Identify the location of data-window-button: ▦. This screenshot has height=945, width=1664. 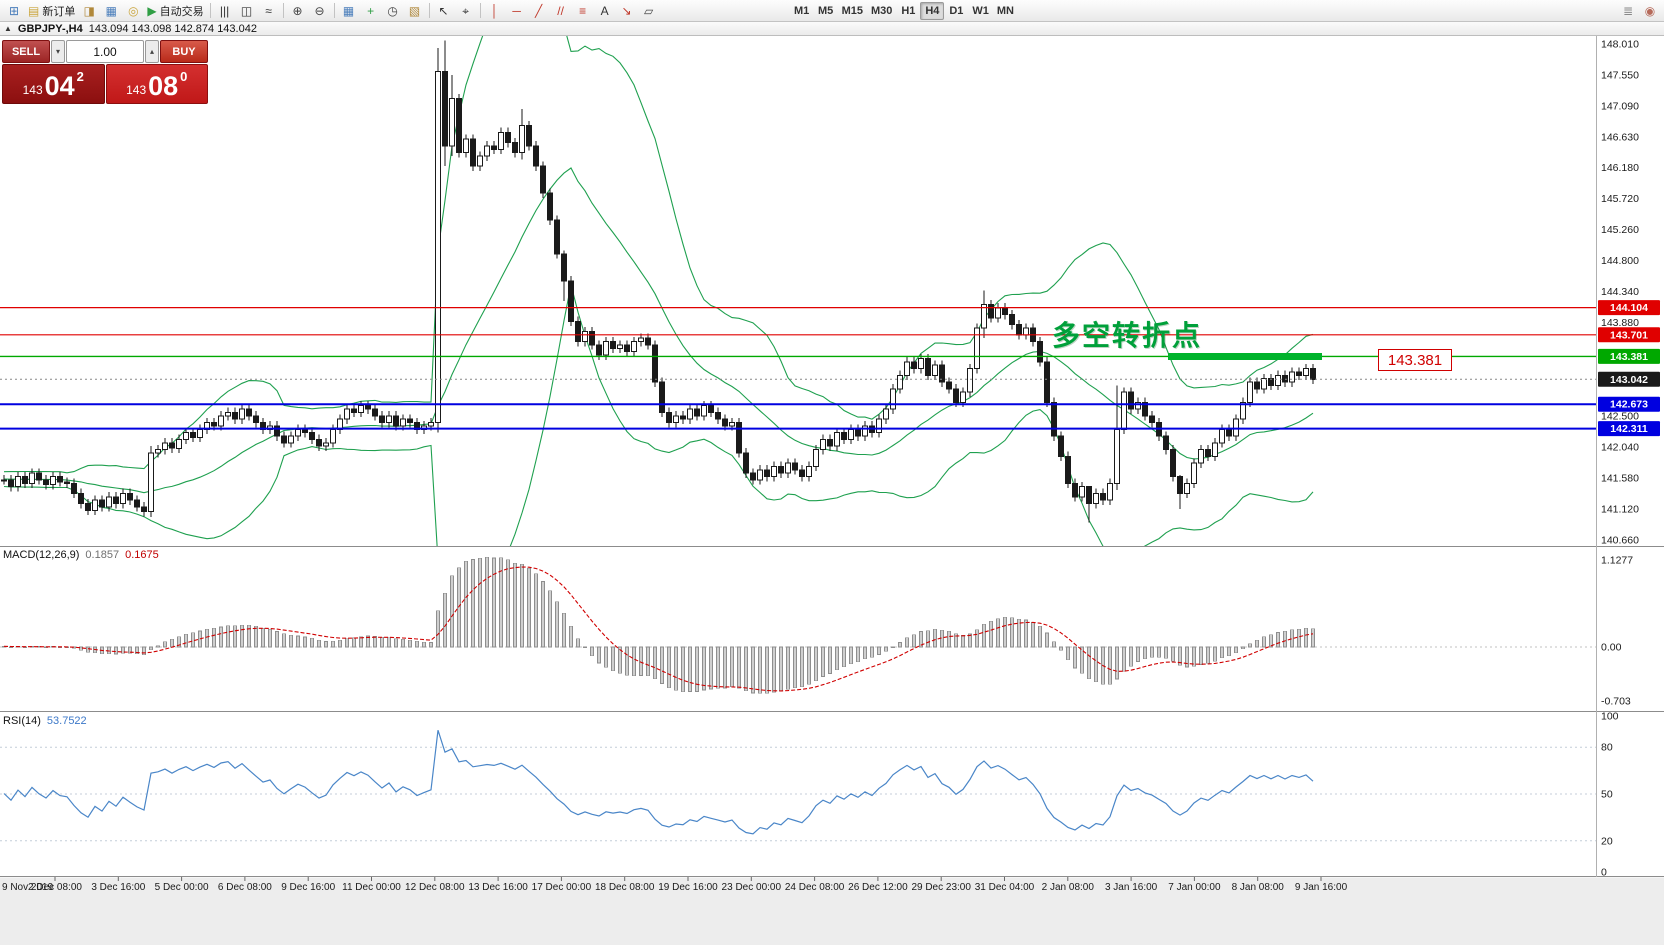
(111, 11).